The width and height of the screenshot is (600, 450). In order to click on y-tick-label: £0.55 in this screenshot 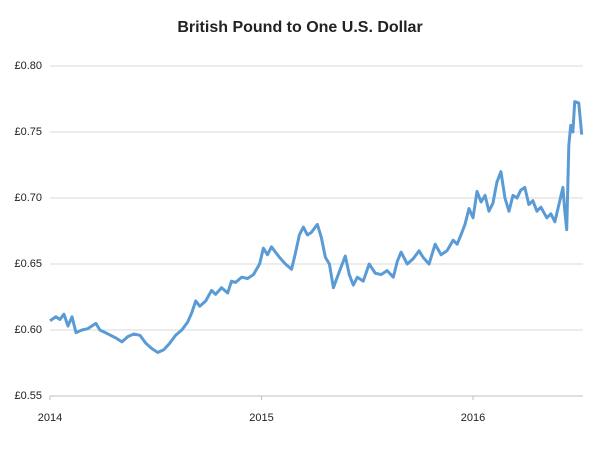, I will do `click(28, 396)`.